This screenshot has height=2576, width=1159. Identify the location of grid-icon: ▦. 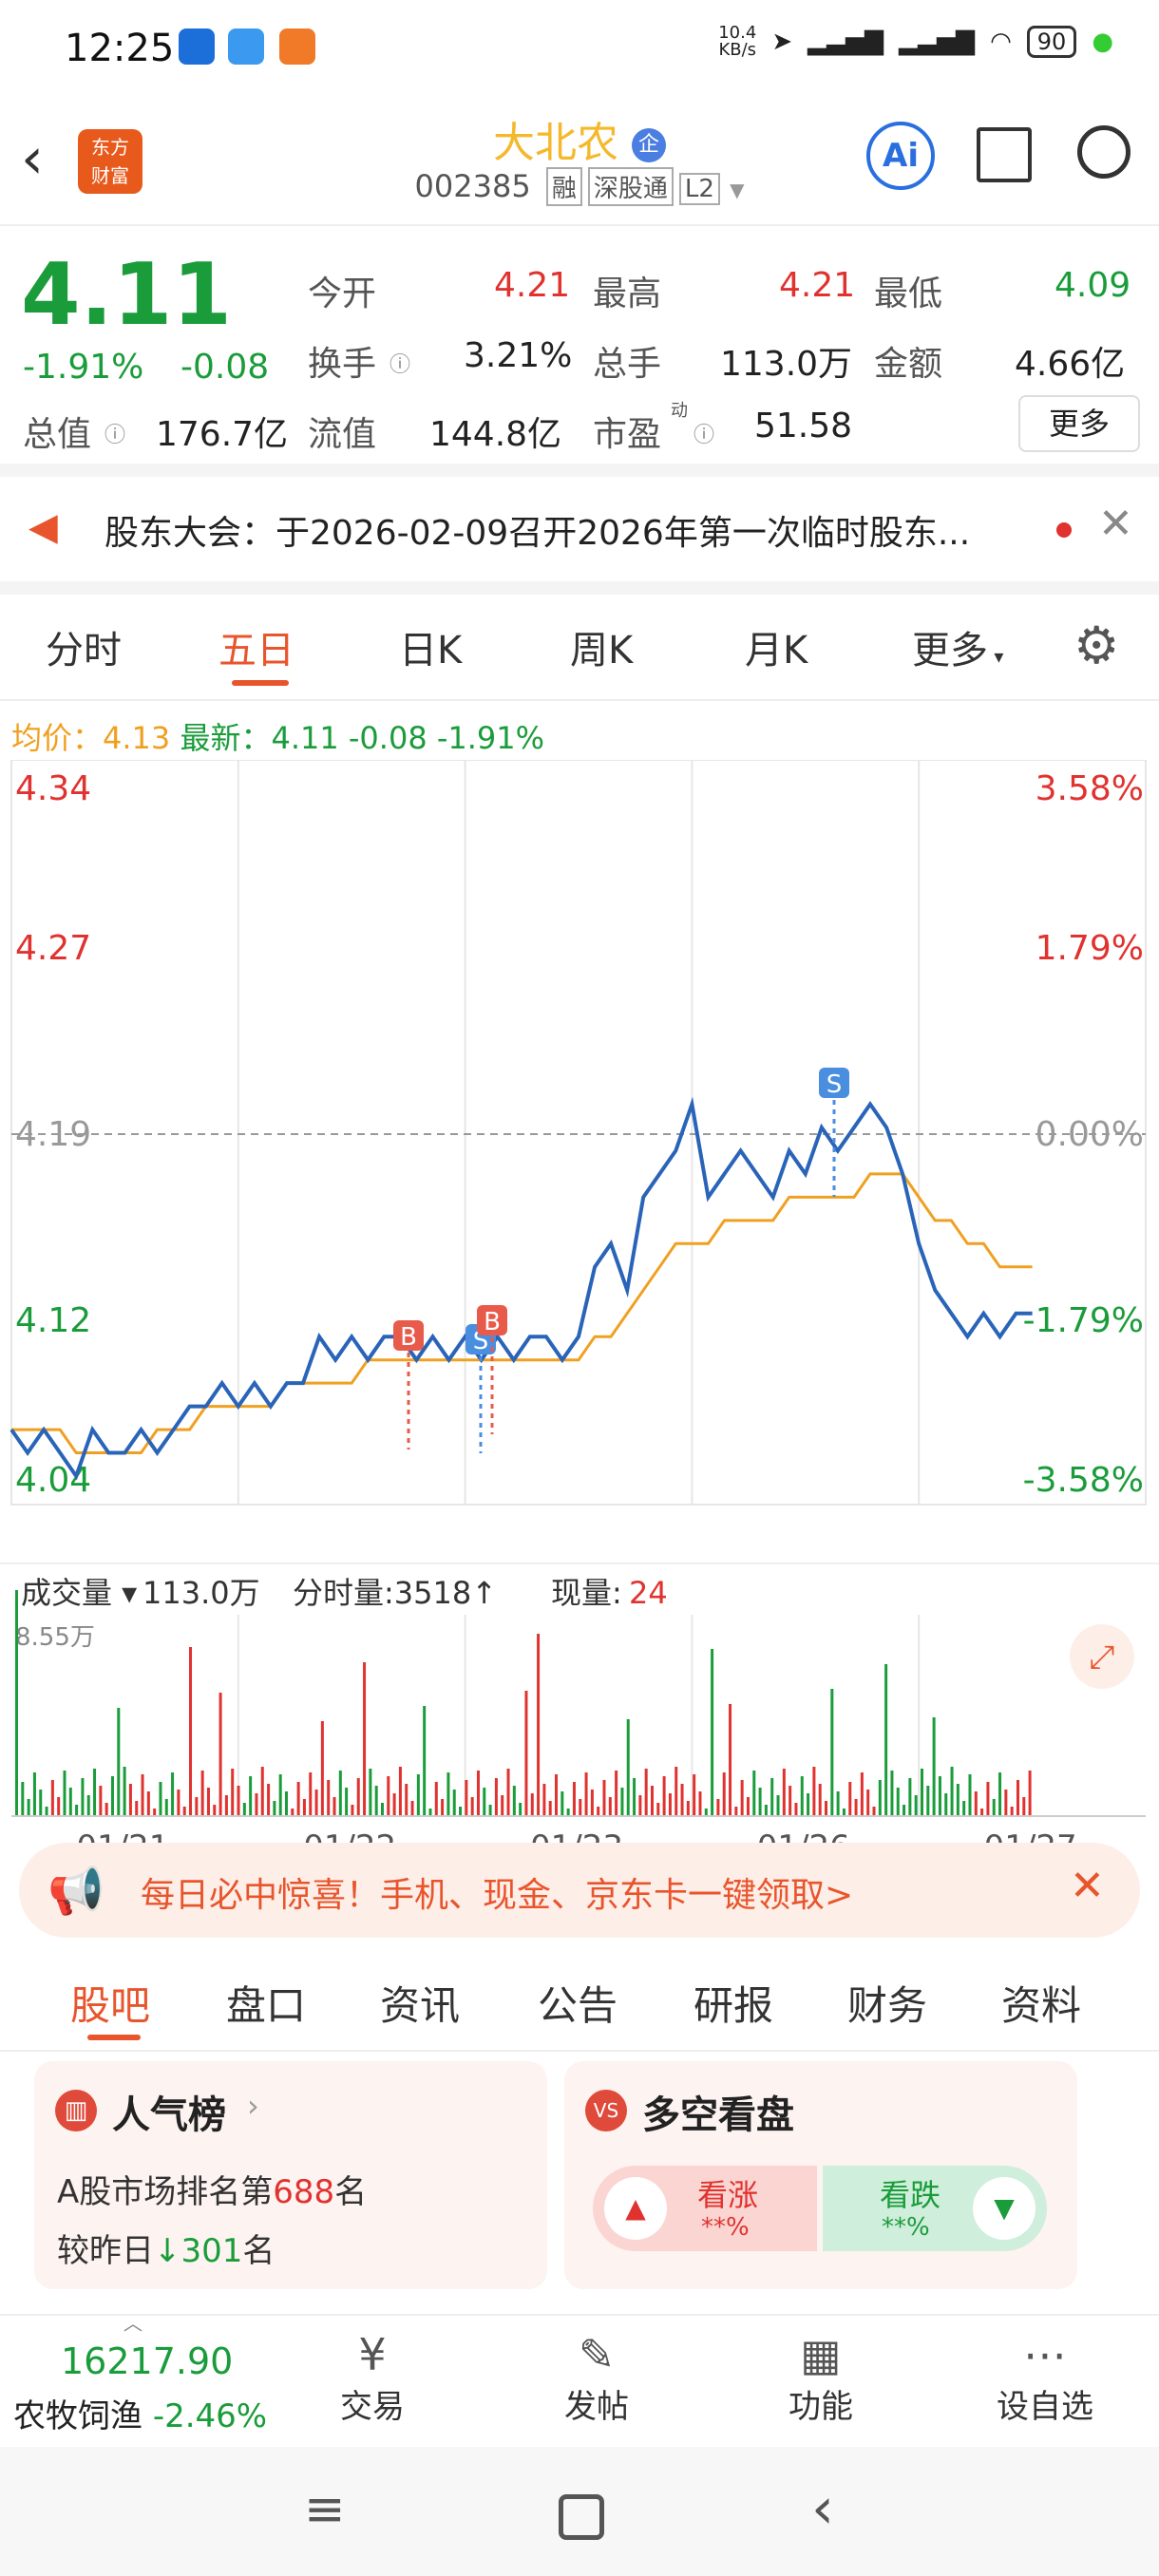
(821, 2354).